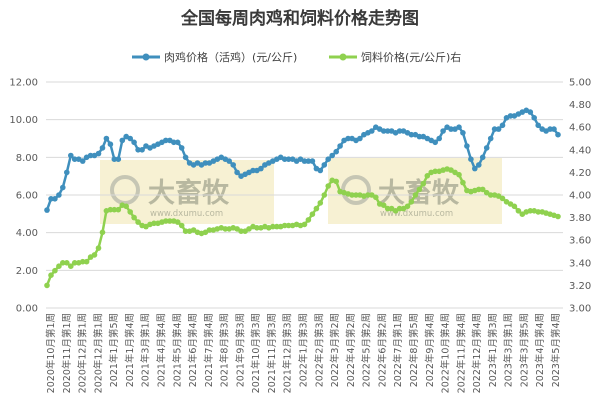 The image size is (600, 415). What do you see at coordinates (580, 83) in the screenshot?
I see `y-right-tick-label: 5.00` at bounding box center [580, 83].